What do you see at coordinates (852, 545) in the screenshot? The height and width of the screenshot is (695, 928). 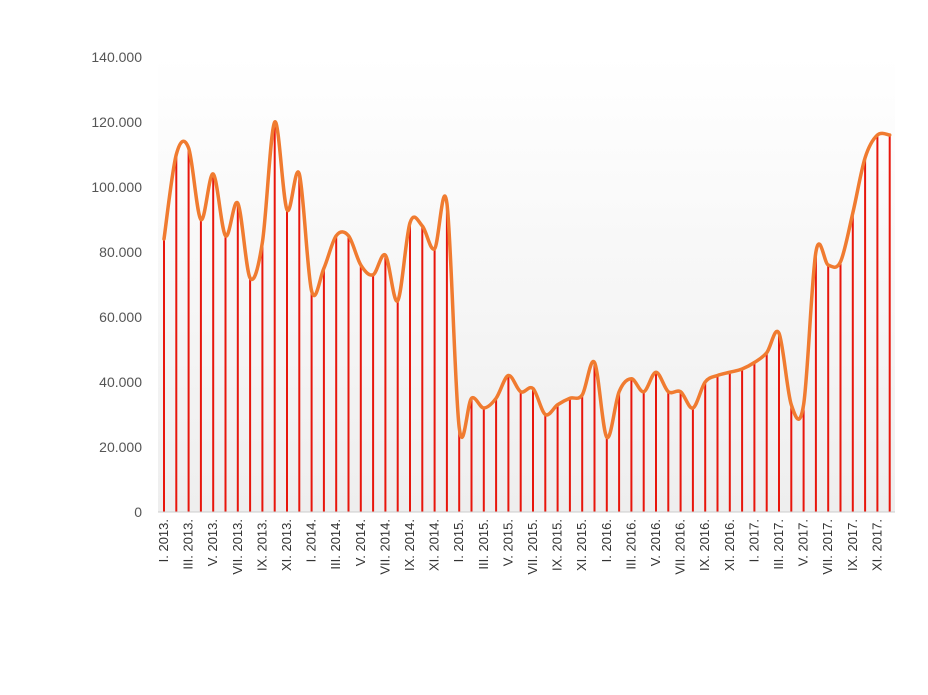 I see `x-tick-label: IX. 2017.` at bounding box center [852, 545].